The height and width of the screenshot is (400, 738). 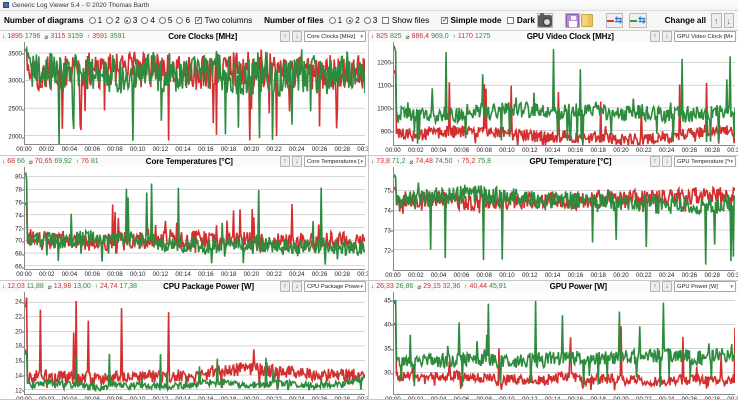 I want to click on file-count-option-2: 2, so click(x=353, y=20).